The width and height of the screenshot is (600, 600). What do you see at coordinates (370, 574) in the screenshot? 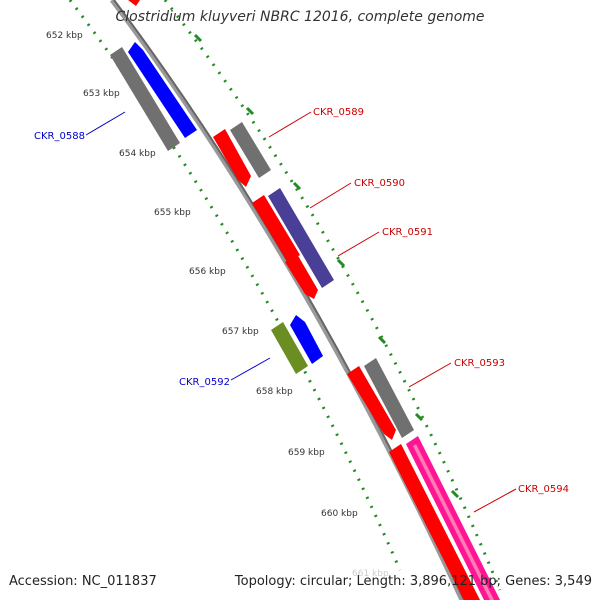
I see `ruler-label: 661 kbp` at bounding box center [370, 574].